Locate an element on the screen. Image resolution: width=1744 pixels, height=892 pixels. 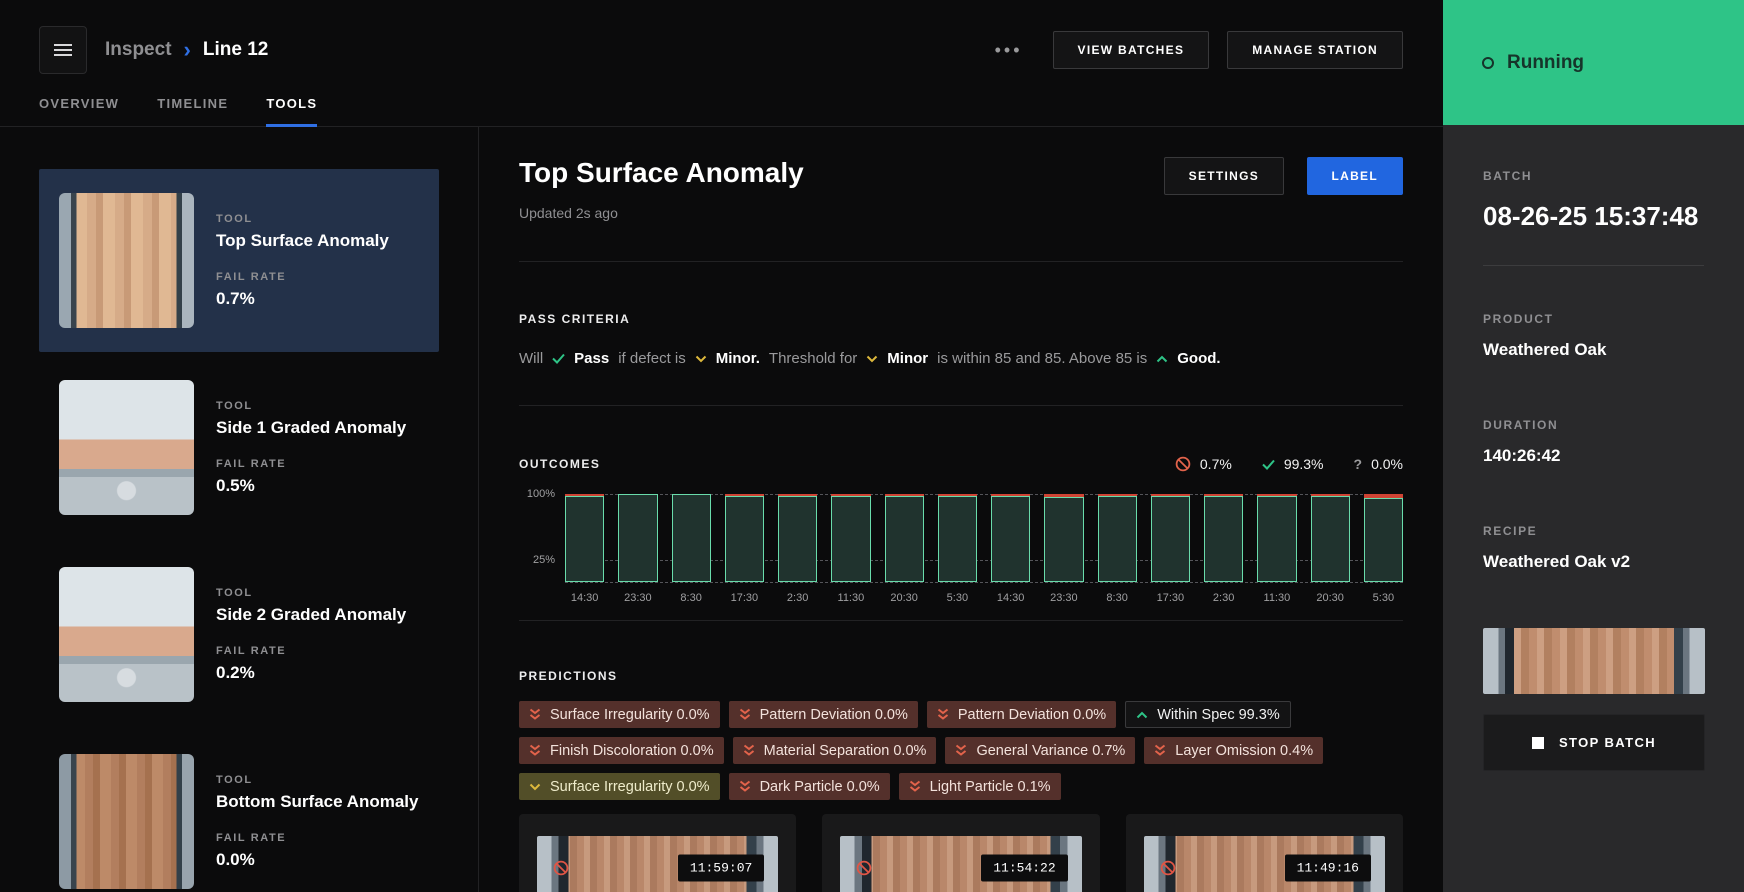
chart-bars is located at coordinates (984, 538).